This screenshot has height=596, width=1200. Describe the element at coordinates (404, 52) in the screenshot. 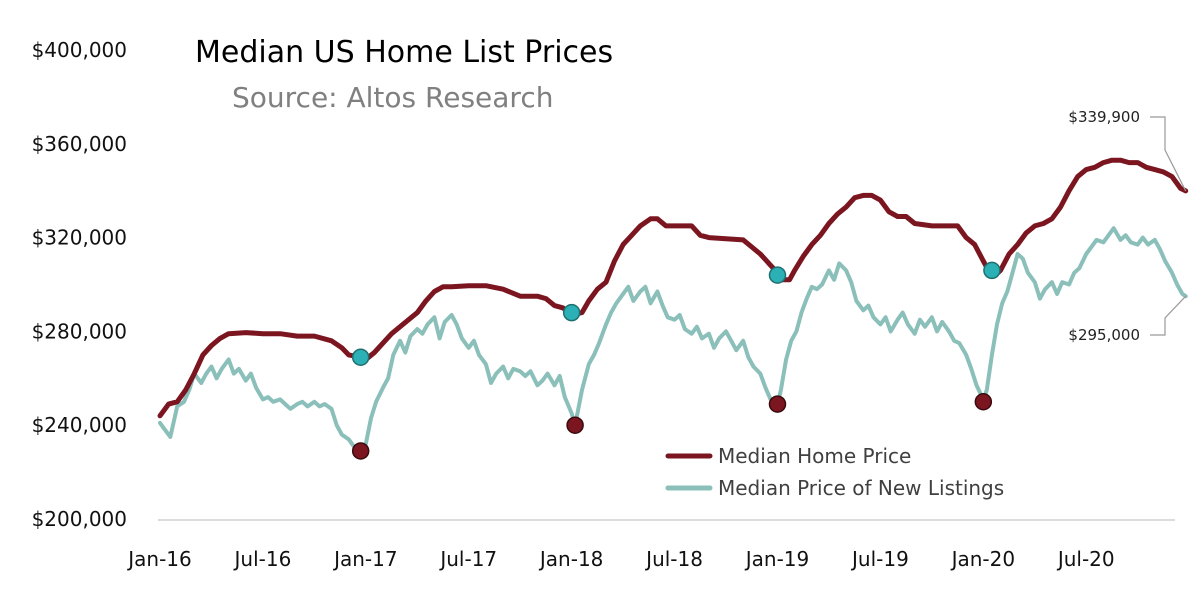

I see `chart-title: Median US Home List Prices` at that location.